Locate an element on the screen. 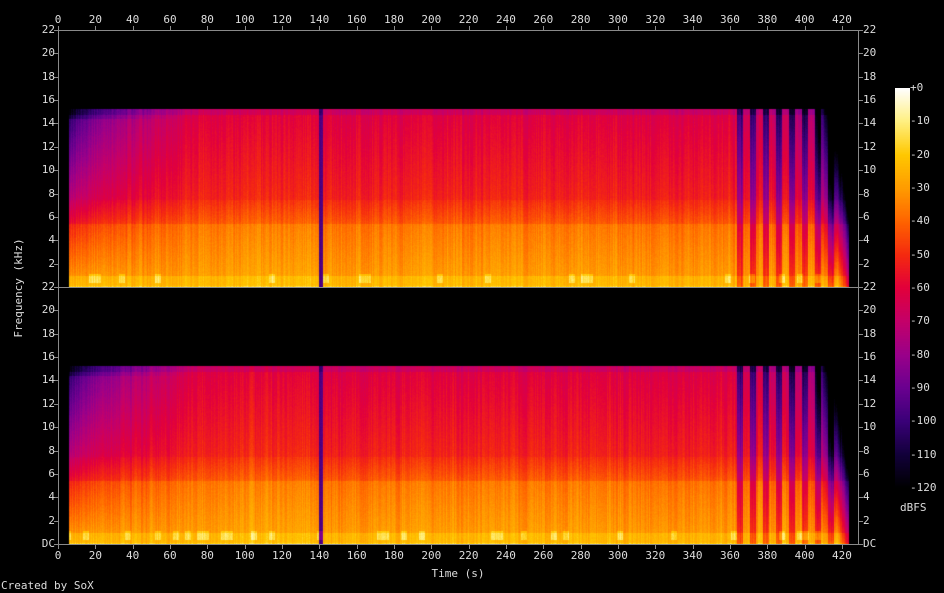 The image size is (944, 593). x-tick-label-top: 160 is located at coordinates (356, 19).